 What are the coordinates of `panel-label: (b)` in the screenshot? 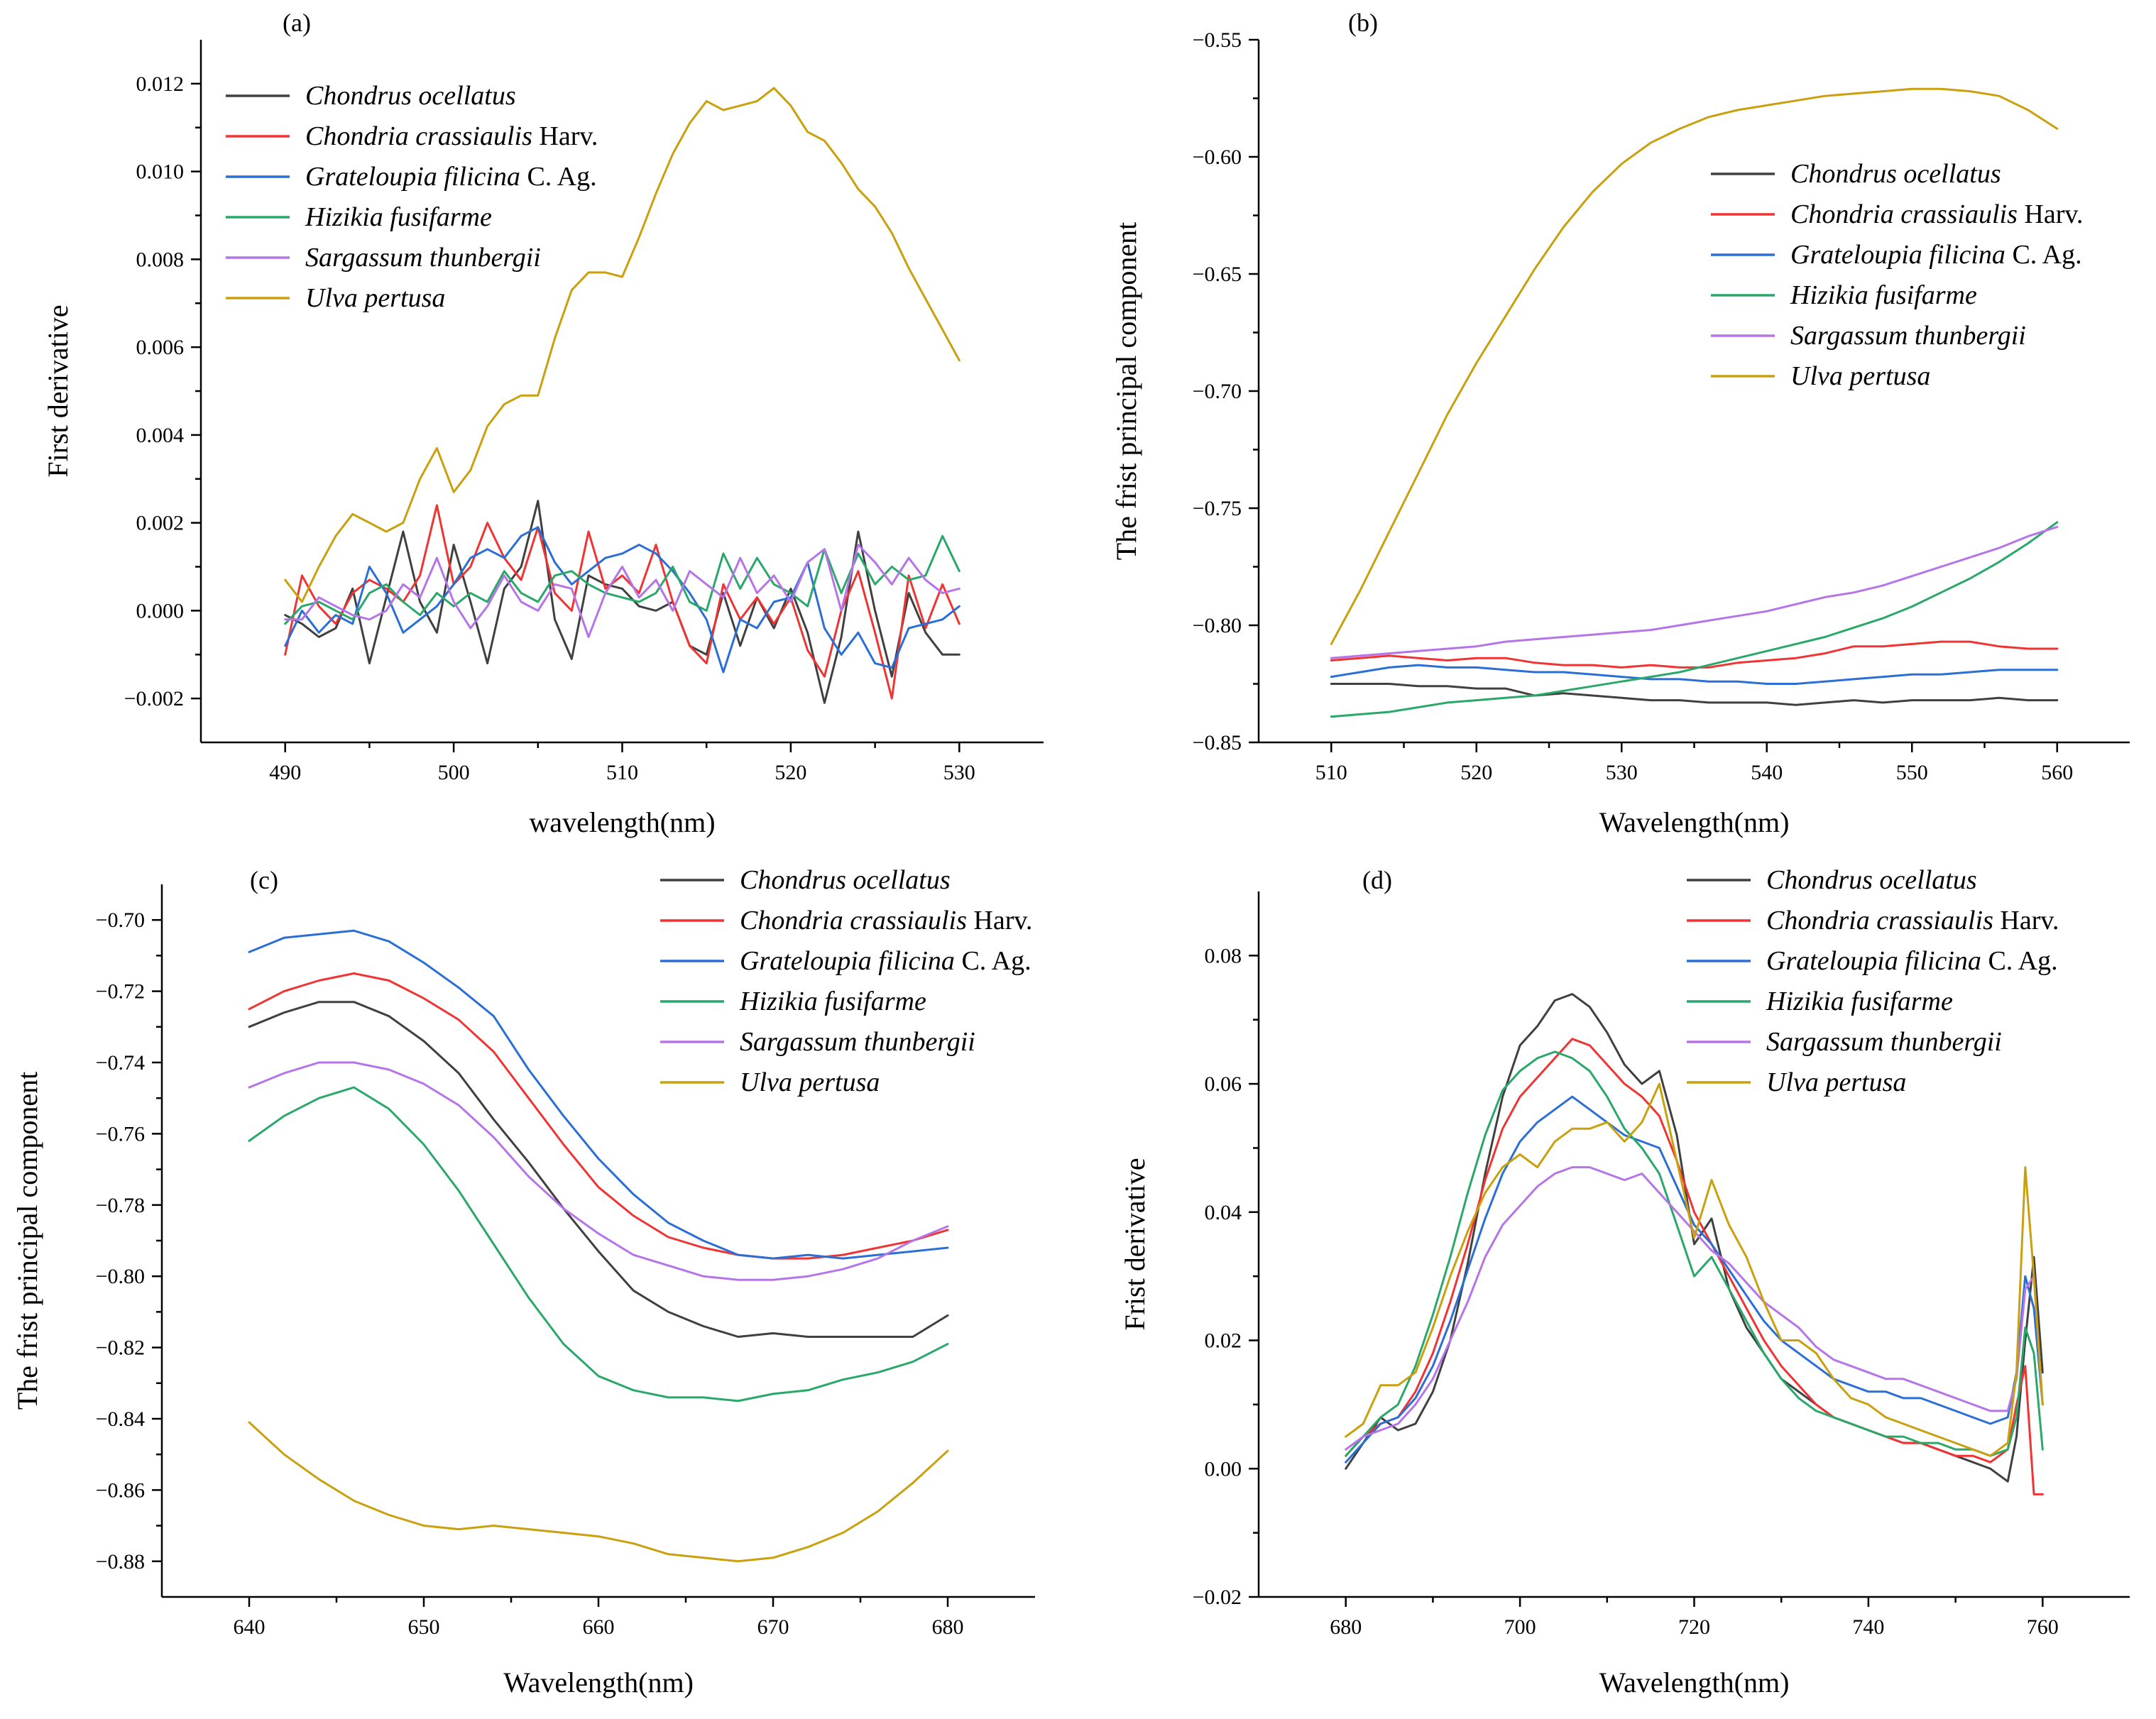 It's located at (1363, 23).